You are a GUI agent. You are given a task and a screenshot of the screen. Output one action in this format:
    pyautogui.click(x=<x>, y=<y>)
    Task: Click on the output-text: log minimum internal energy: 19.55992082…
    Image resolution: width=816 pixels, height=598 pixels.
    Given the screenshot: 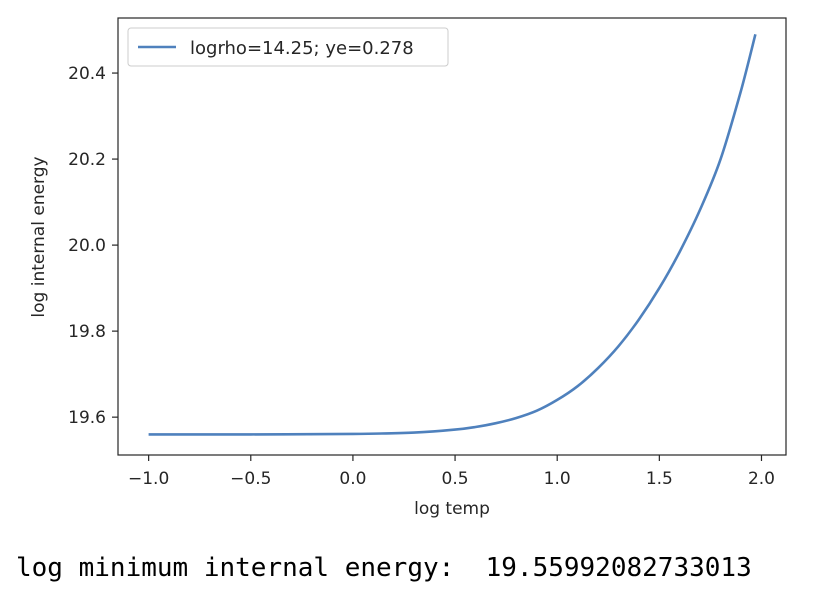 What is the action you would take?
    pyautogui.click(x=384, y=568)
    